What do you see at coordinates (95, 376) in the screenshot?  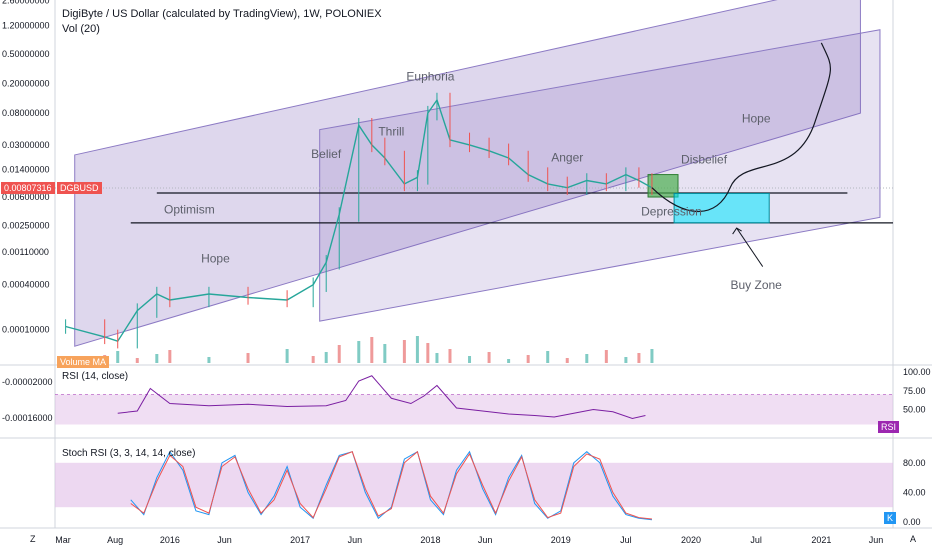 I see `rsi-title: RSI (14, close)` at bounding box center [95, 376].